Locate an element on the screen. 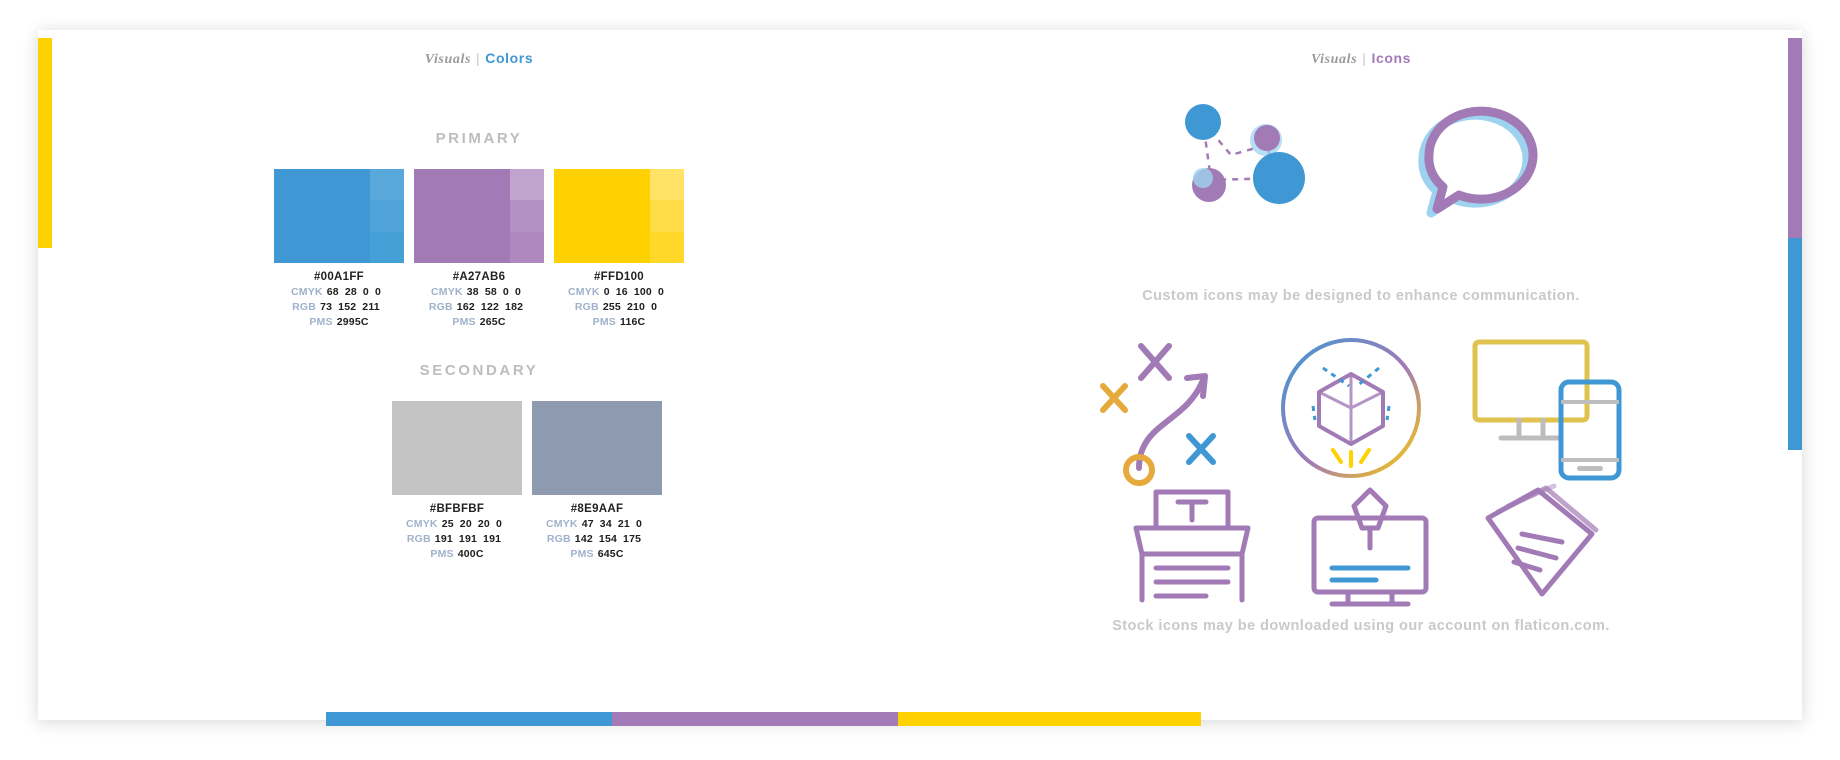 The height and width of the screenshot is (760, 1840). rgb-r: 73 is located at coordinates (326, 307).